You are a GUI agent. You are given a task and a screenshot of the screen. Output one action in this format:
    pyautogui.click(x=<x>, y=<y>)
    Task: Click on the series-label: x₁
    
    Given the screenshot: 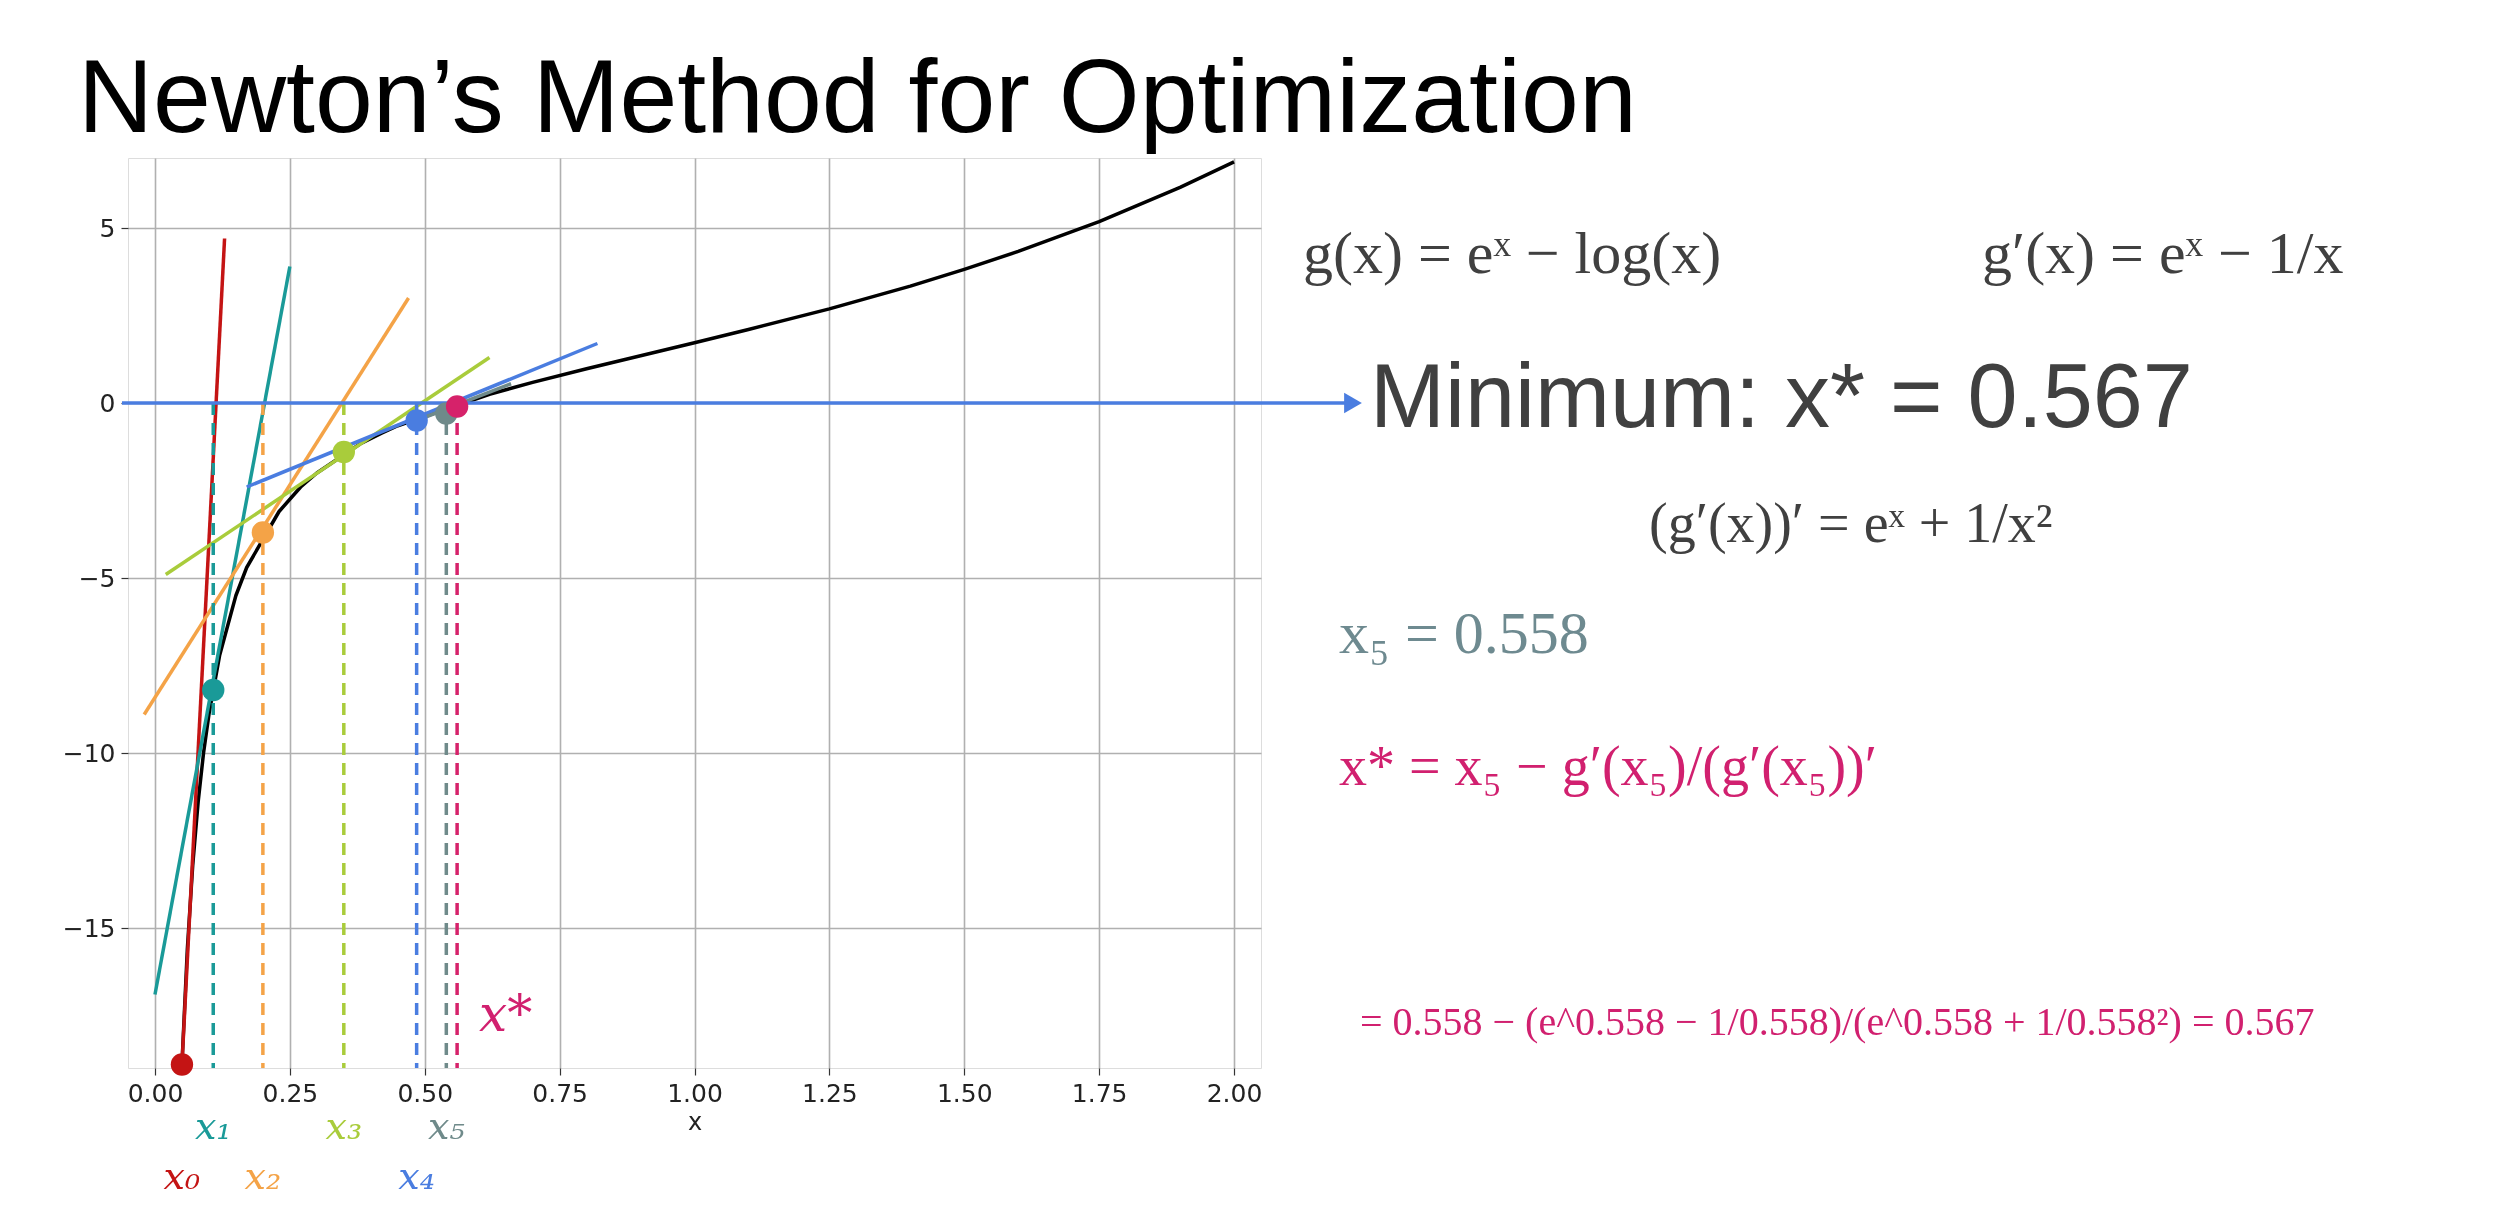 What is the action you would take?
    pyautogui.click(x=213, y=1126)
    